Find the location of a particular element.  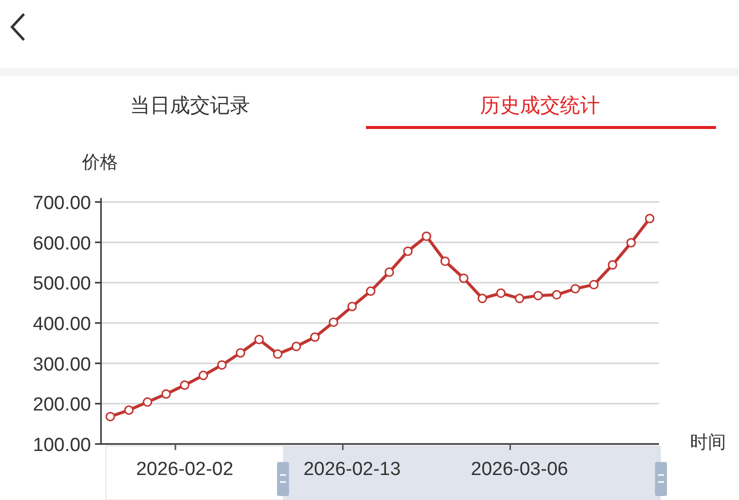

y-axis-title: 价格 is located at coordinates (99, 162).